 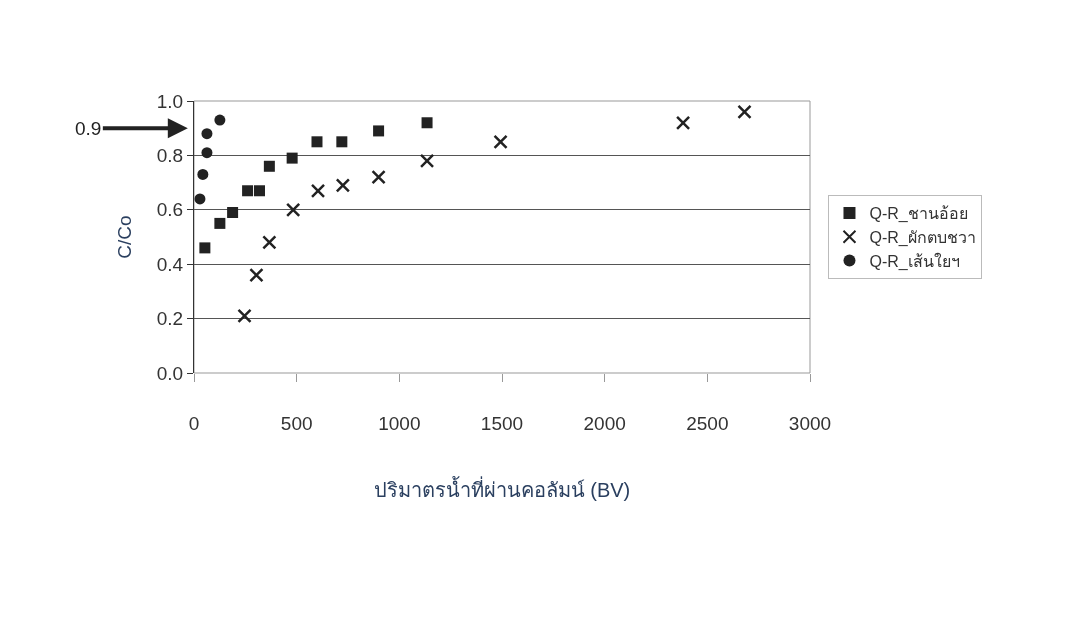 I want to click on legend-label: Q-R_ผักตบชวา, so click(x=922, y=237).